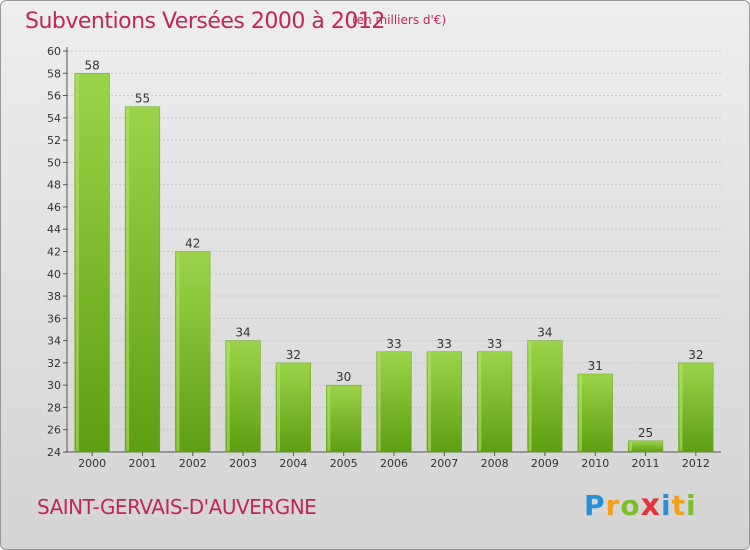 This screenshot has width=750, height=550. I want to click on proxiti-logo: Proxiti, so click(640, 505).